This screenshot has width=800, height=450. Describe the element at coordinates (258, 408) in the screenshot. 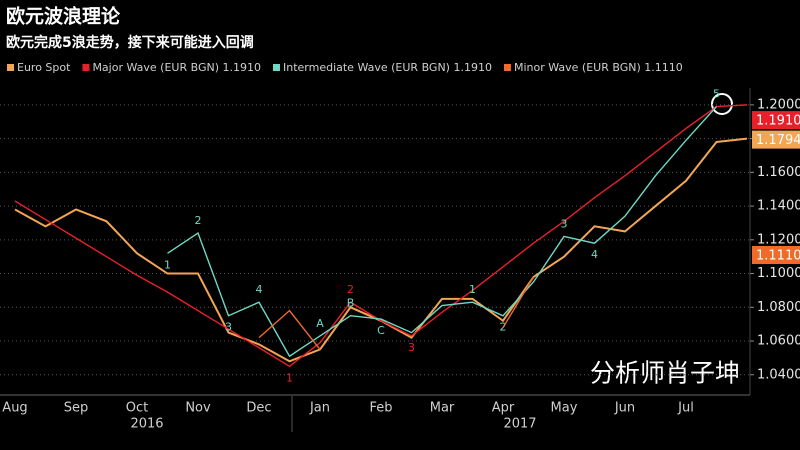

I see `x-tick-label: Dec` at that location.